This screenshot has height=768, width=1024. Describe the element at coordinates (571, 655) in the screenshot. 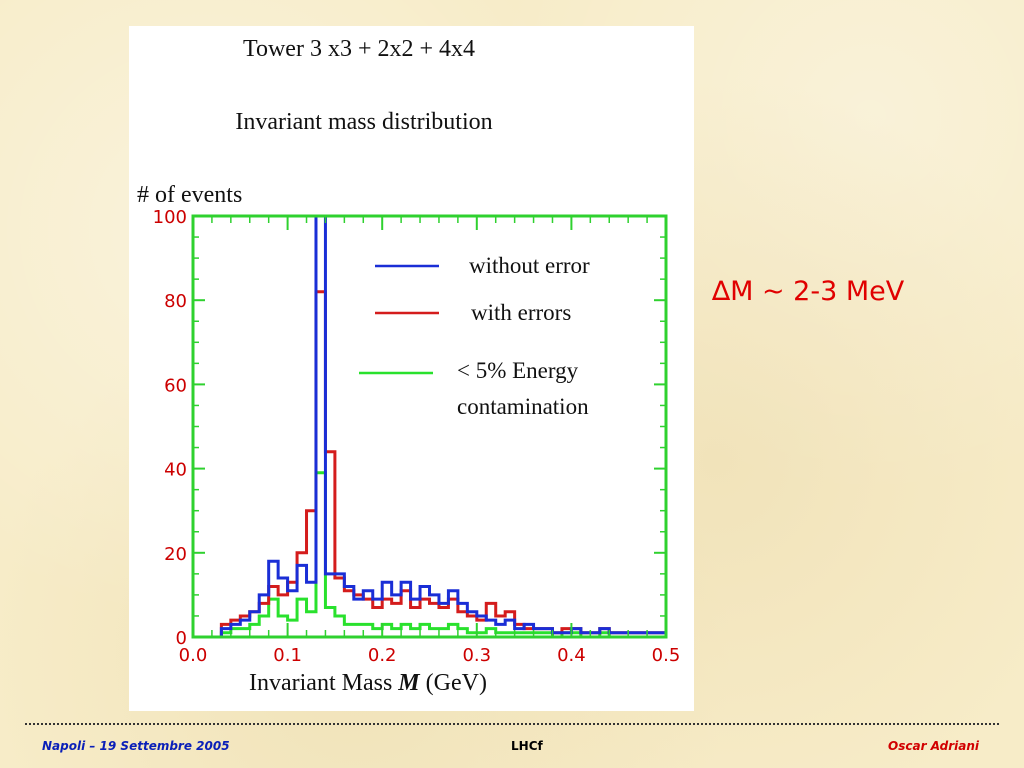

I see `x-tick-label: 0.4` at that location.